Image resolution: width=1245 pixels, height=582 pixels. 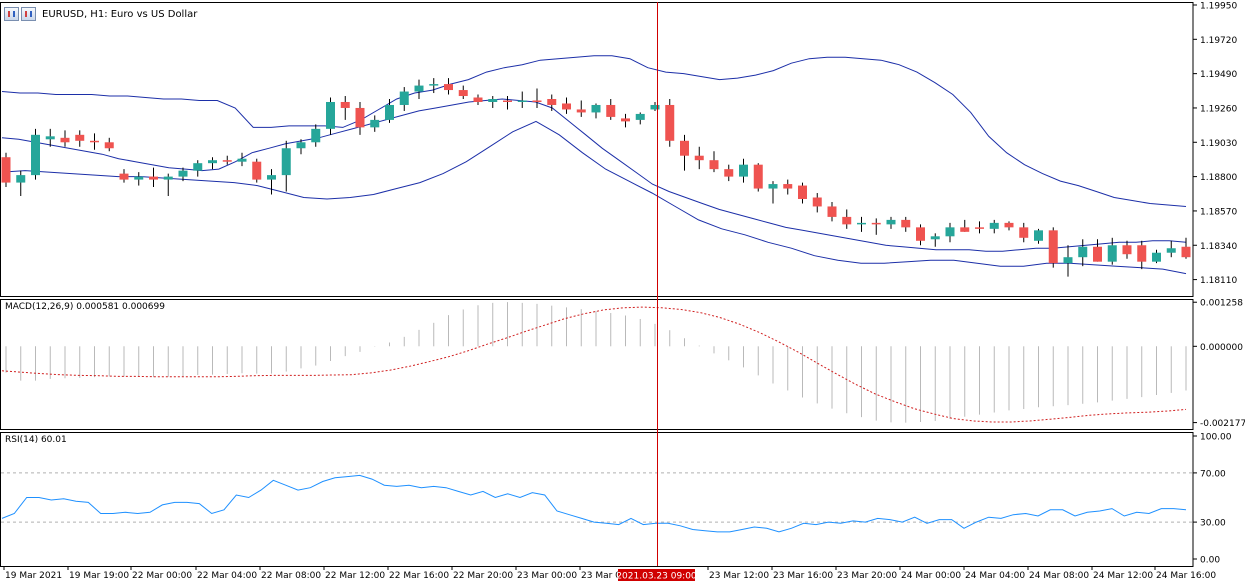 What do you see at coordinates (1218, 109) in the screenshot?
I see `price-tick-label: 1.19260` at bounding box center [1218, 109].